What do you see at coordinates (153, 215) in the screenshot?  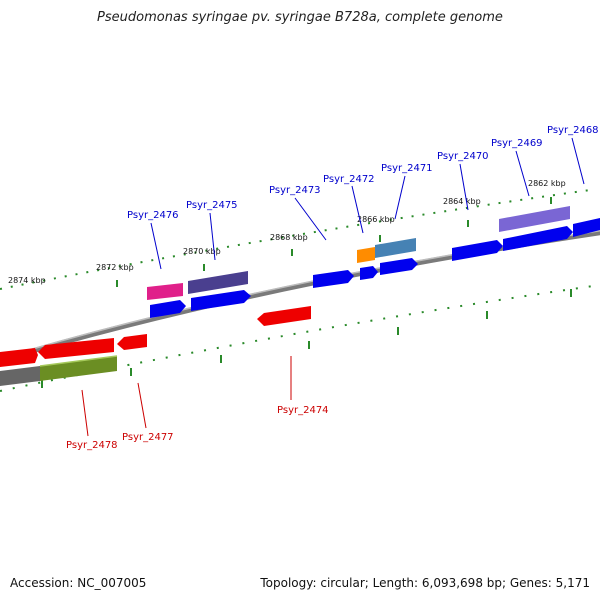 I see `gene-label-psyr-2476: Psyr_2476` at bounding box center [153, 215].